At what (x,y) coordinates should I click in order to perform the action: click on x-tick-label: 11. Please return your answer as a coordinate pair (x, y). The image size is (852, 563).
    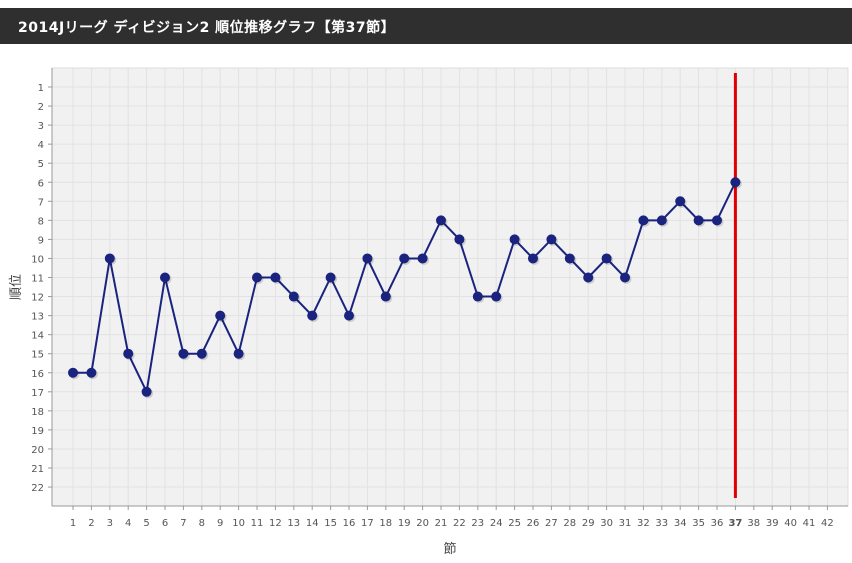
    Looking at the image, I should click on (257, 523).